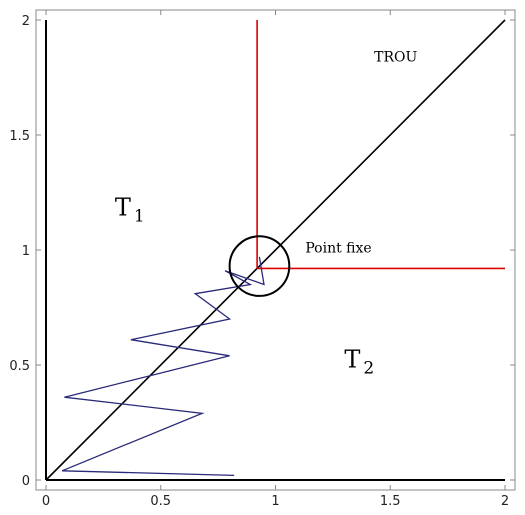 The height and width of the screenshot is (515, 525). Describe the element at coordinates (259, 266) in the screenshot. I see `fixed-point-circle` at that location.